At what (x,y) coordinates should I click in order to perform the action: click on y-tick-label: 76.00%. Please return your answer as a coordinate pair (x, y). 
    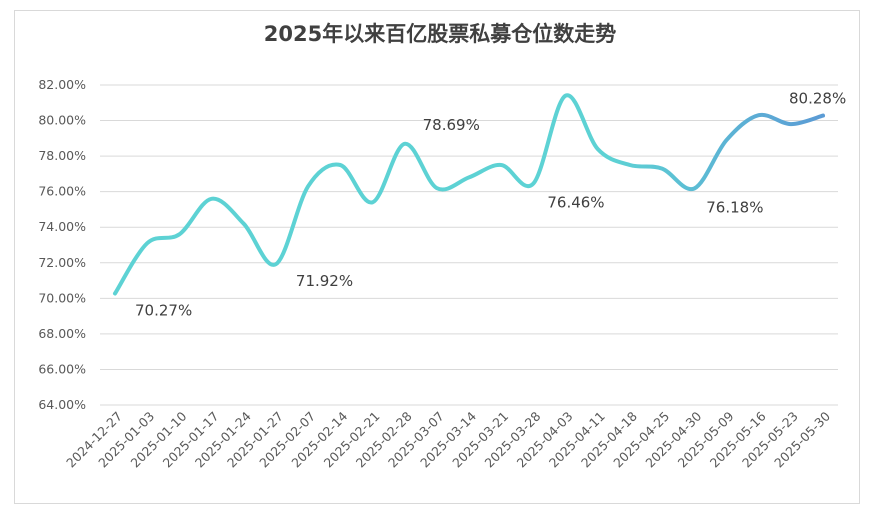
    Looking at the image, I should click on (62, 191).